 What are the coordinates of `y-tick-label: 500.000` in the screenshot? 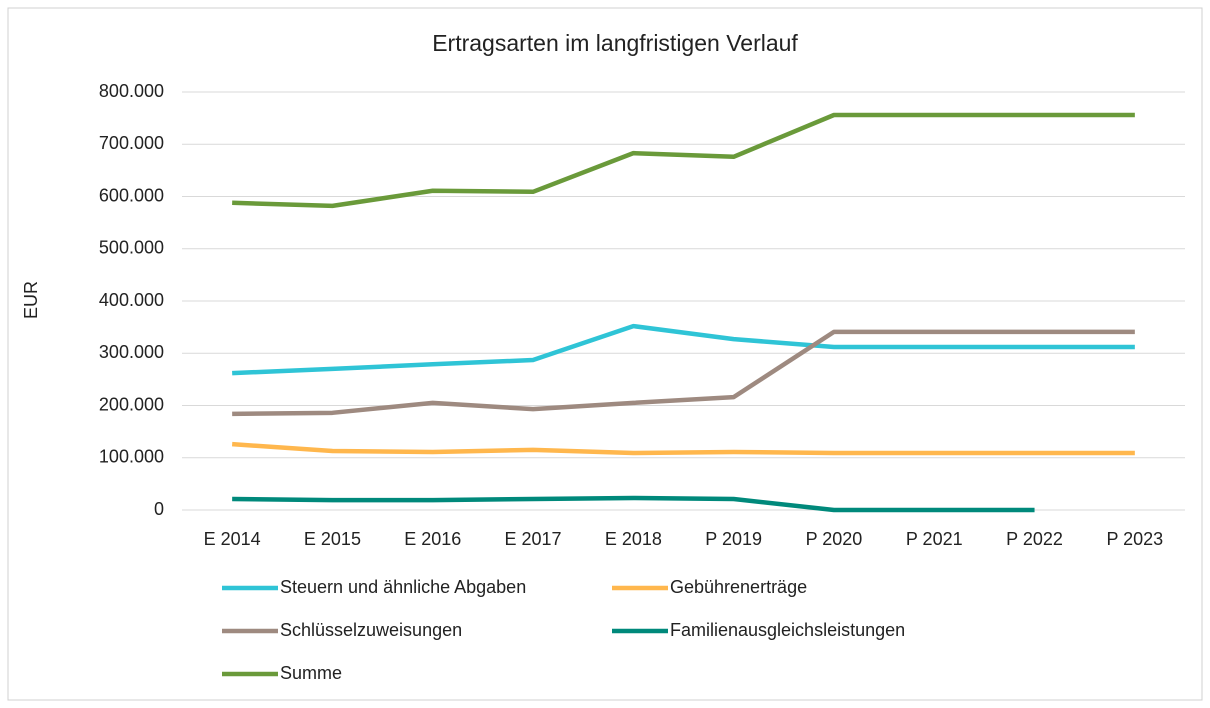 It's located at (131, 248).